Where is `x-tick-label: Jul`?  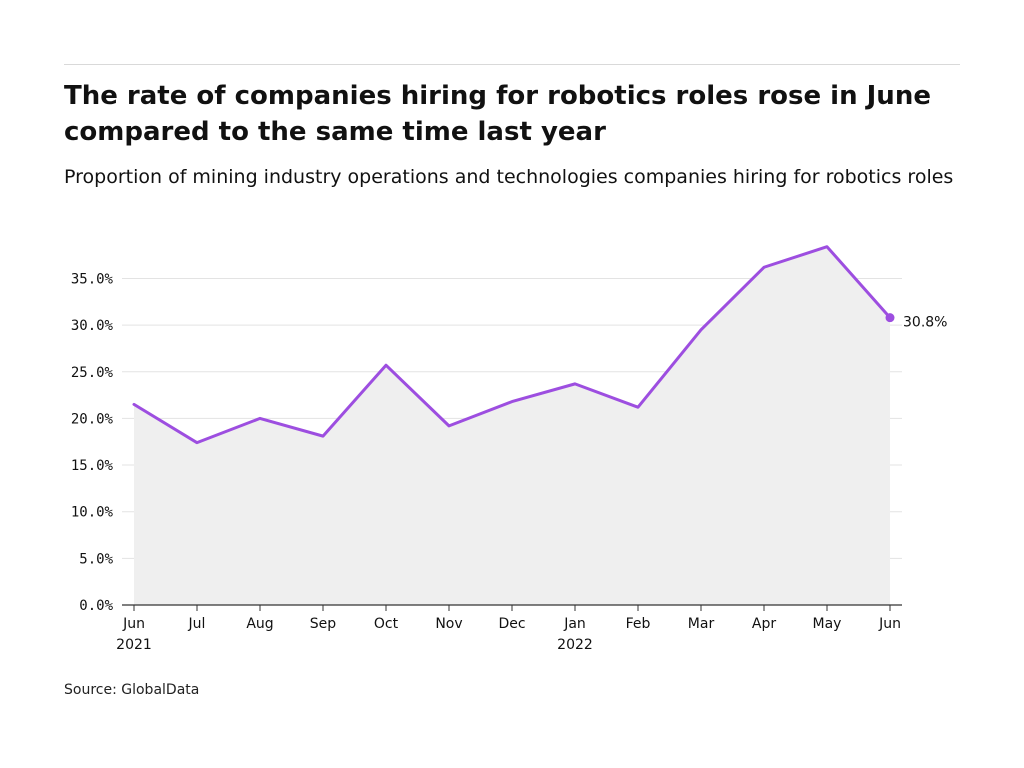
x-tick-label: Jul is located at coordinates (197, 624).